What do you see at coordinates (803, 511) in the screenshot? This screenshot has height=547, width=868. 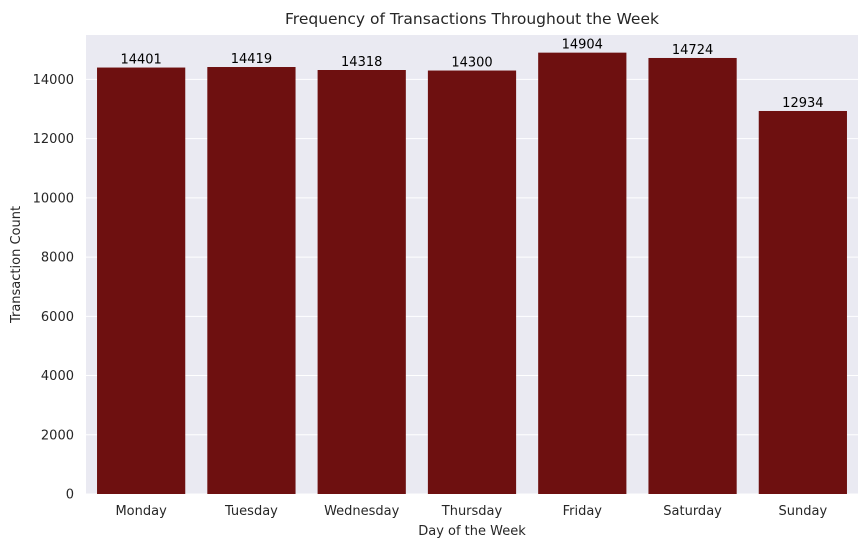 I see `x-tick-label: Sunday` at bounding box center [803, 511].